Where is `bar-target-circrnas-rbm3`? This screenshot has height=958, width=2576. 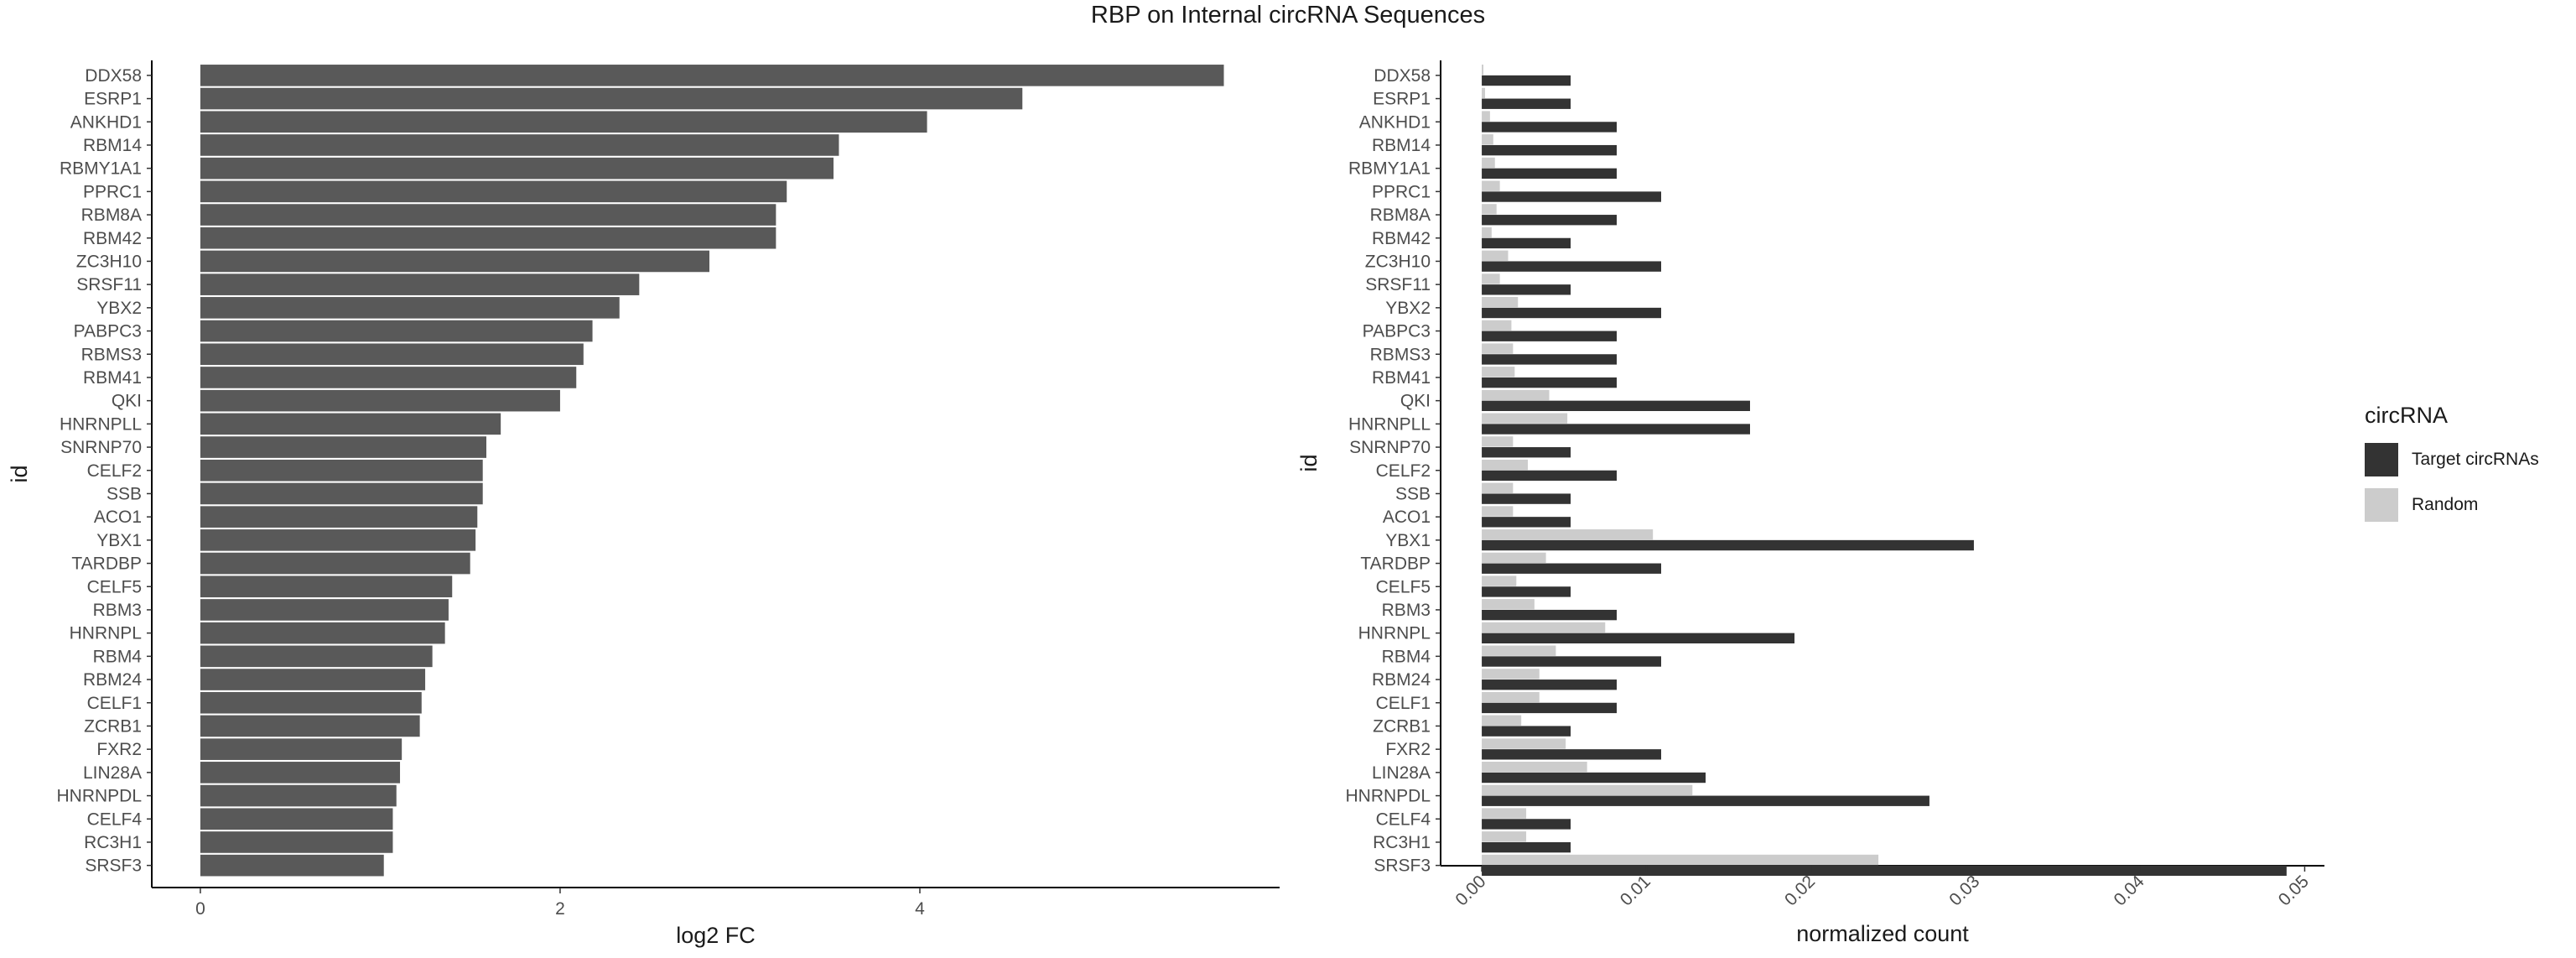 bar-target-circrnas-rbm3 is located at coordinates (1550, 615).